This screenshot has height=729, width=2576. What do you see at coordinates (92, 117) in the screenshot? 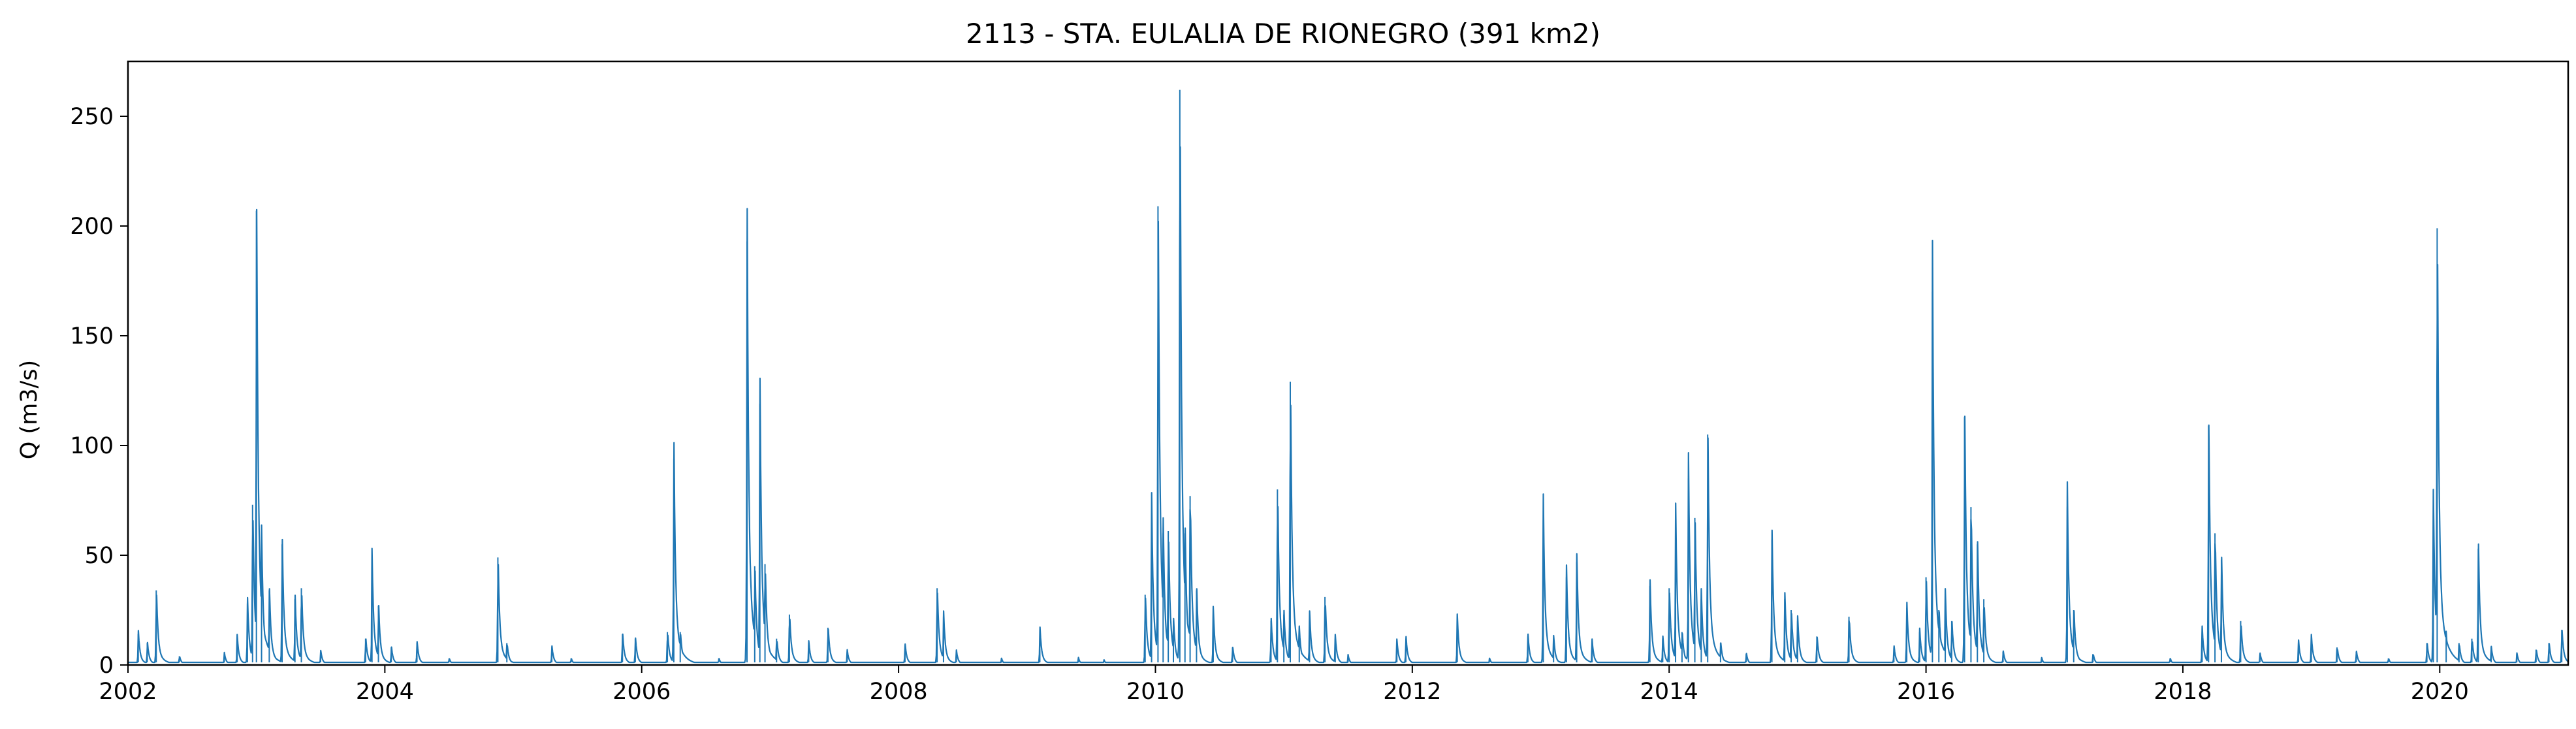
I see `y-tick-label: 250` at bounding box center [92, 117].